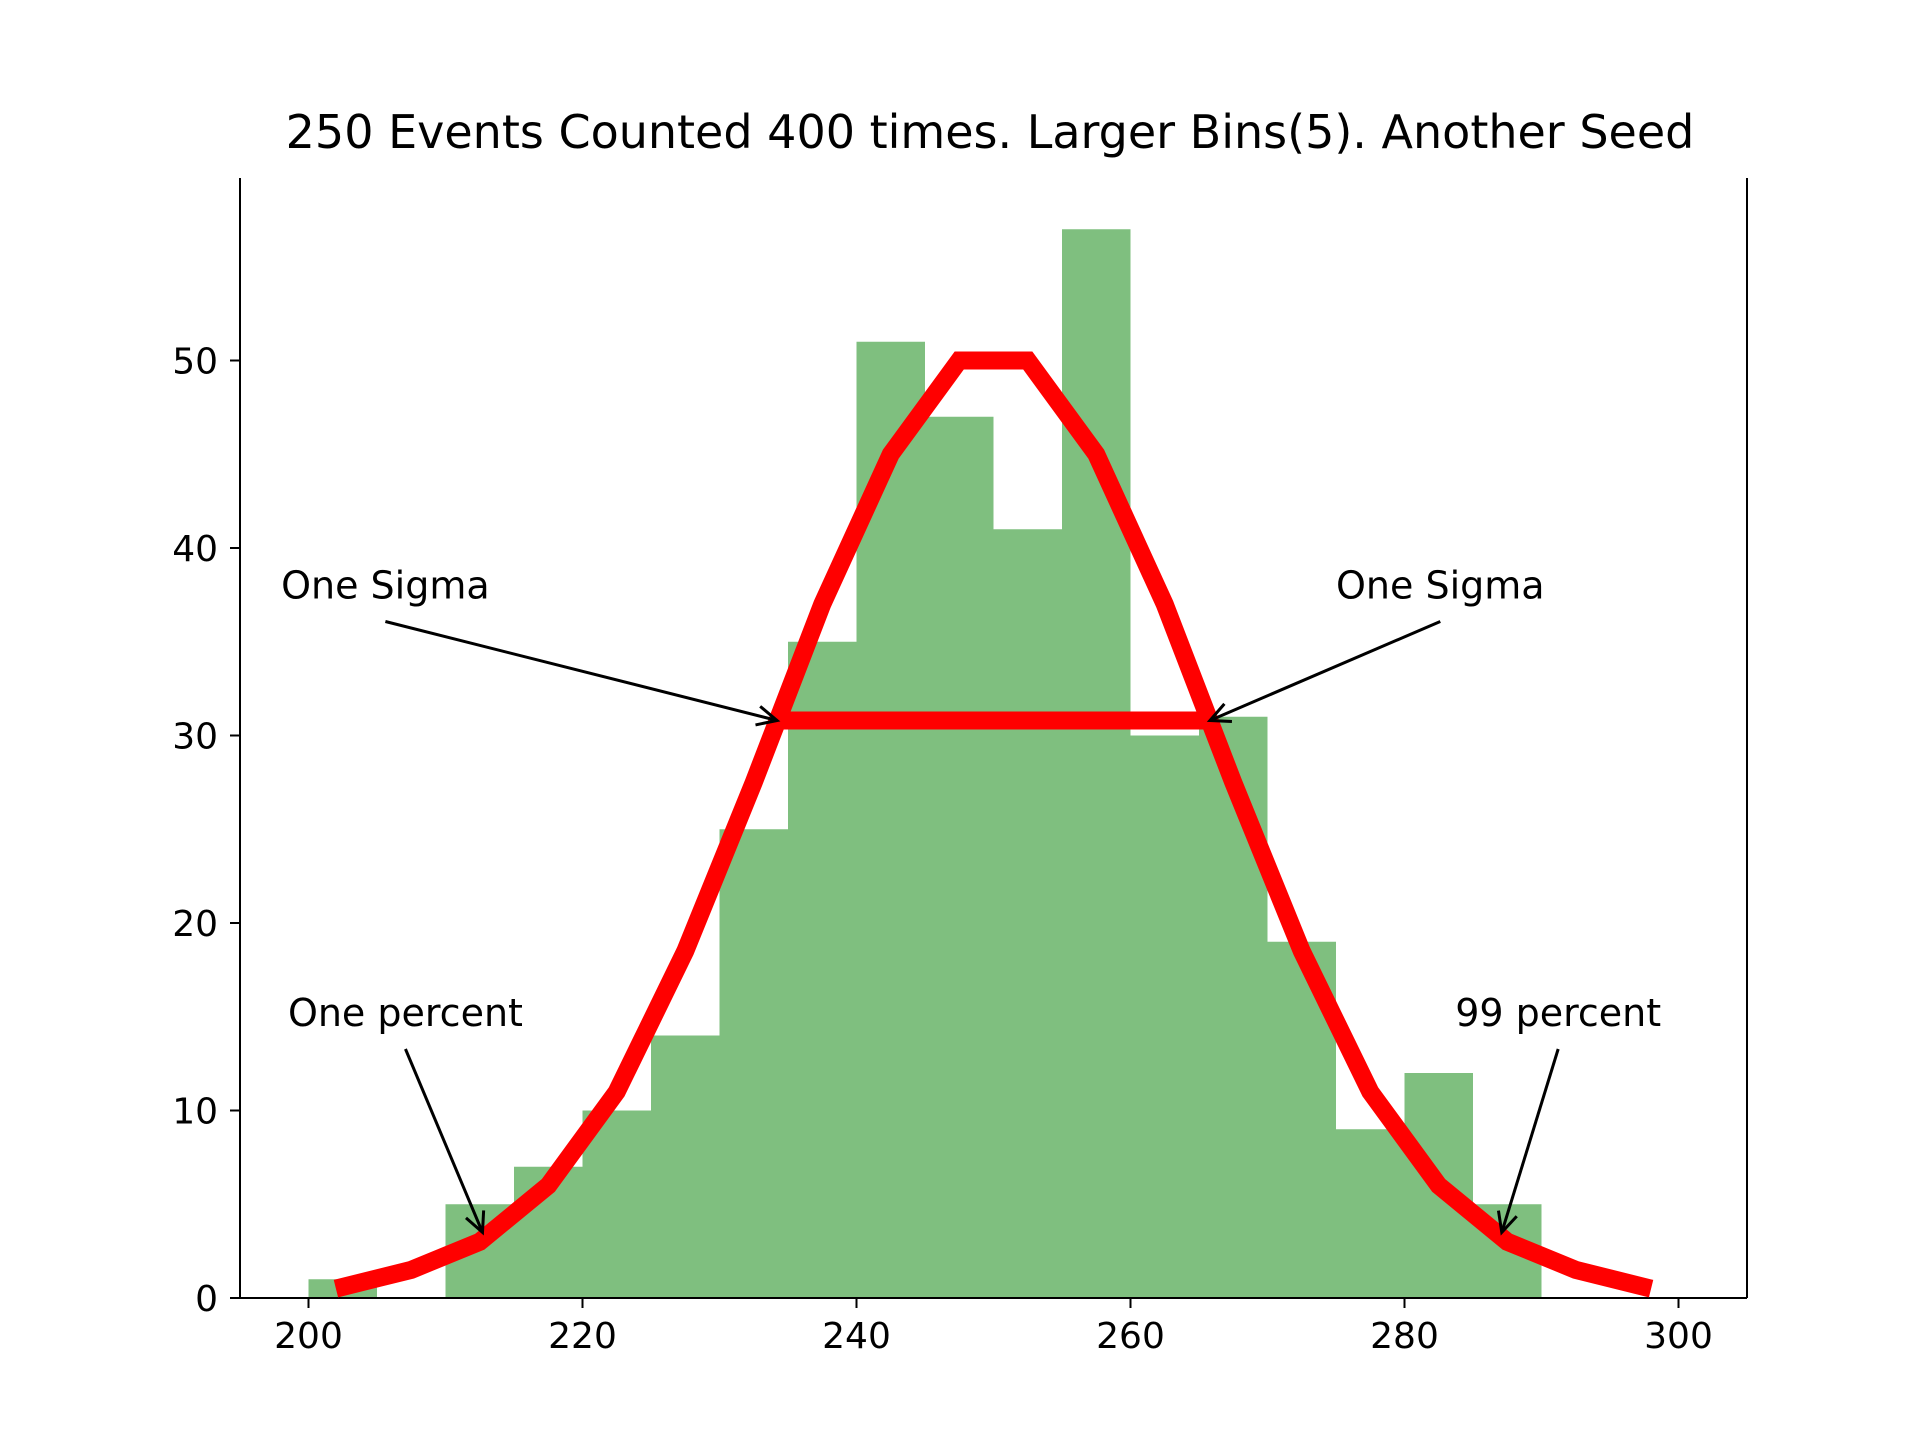 The height and width of the screenshot is (1440, 1920). Describe the element at coordinates (1678, 1336) in the screenshot. I see `x-tick-label: 300` at that location.